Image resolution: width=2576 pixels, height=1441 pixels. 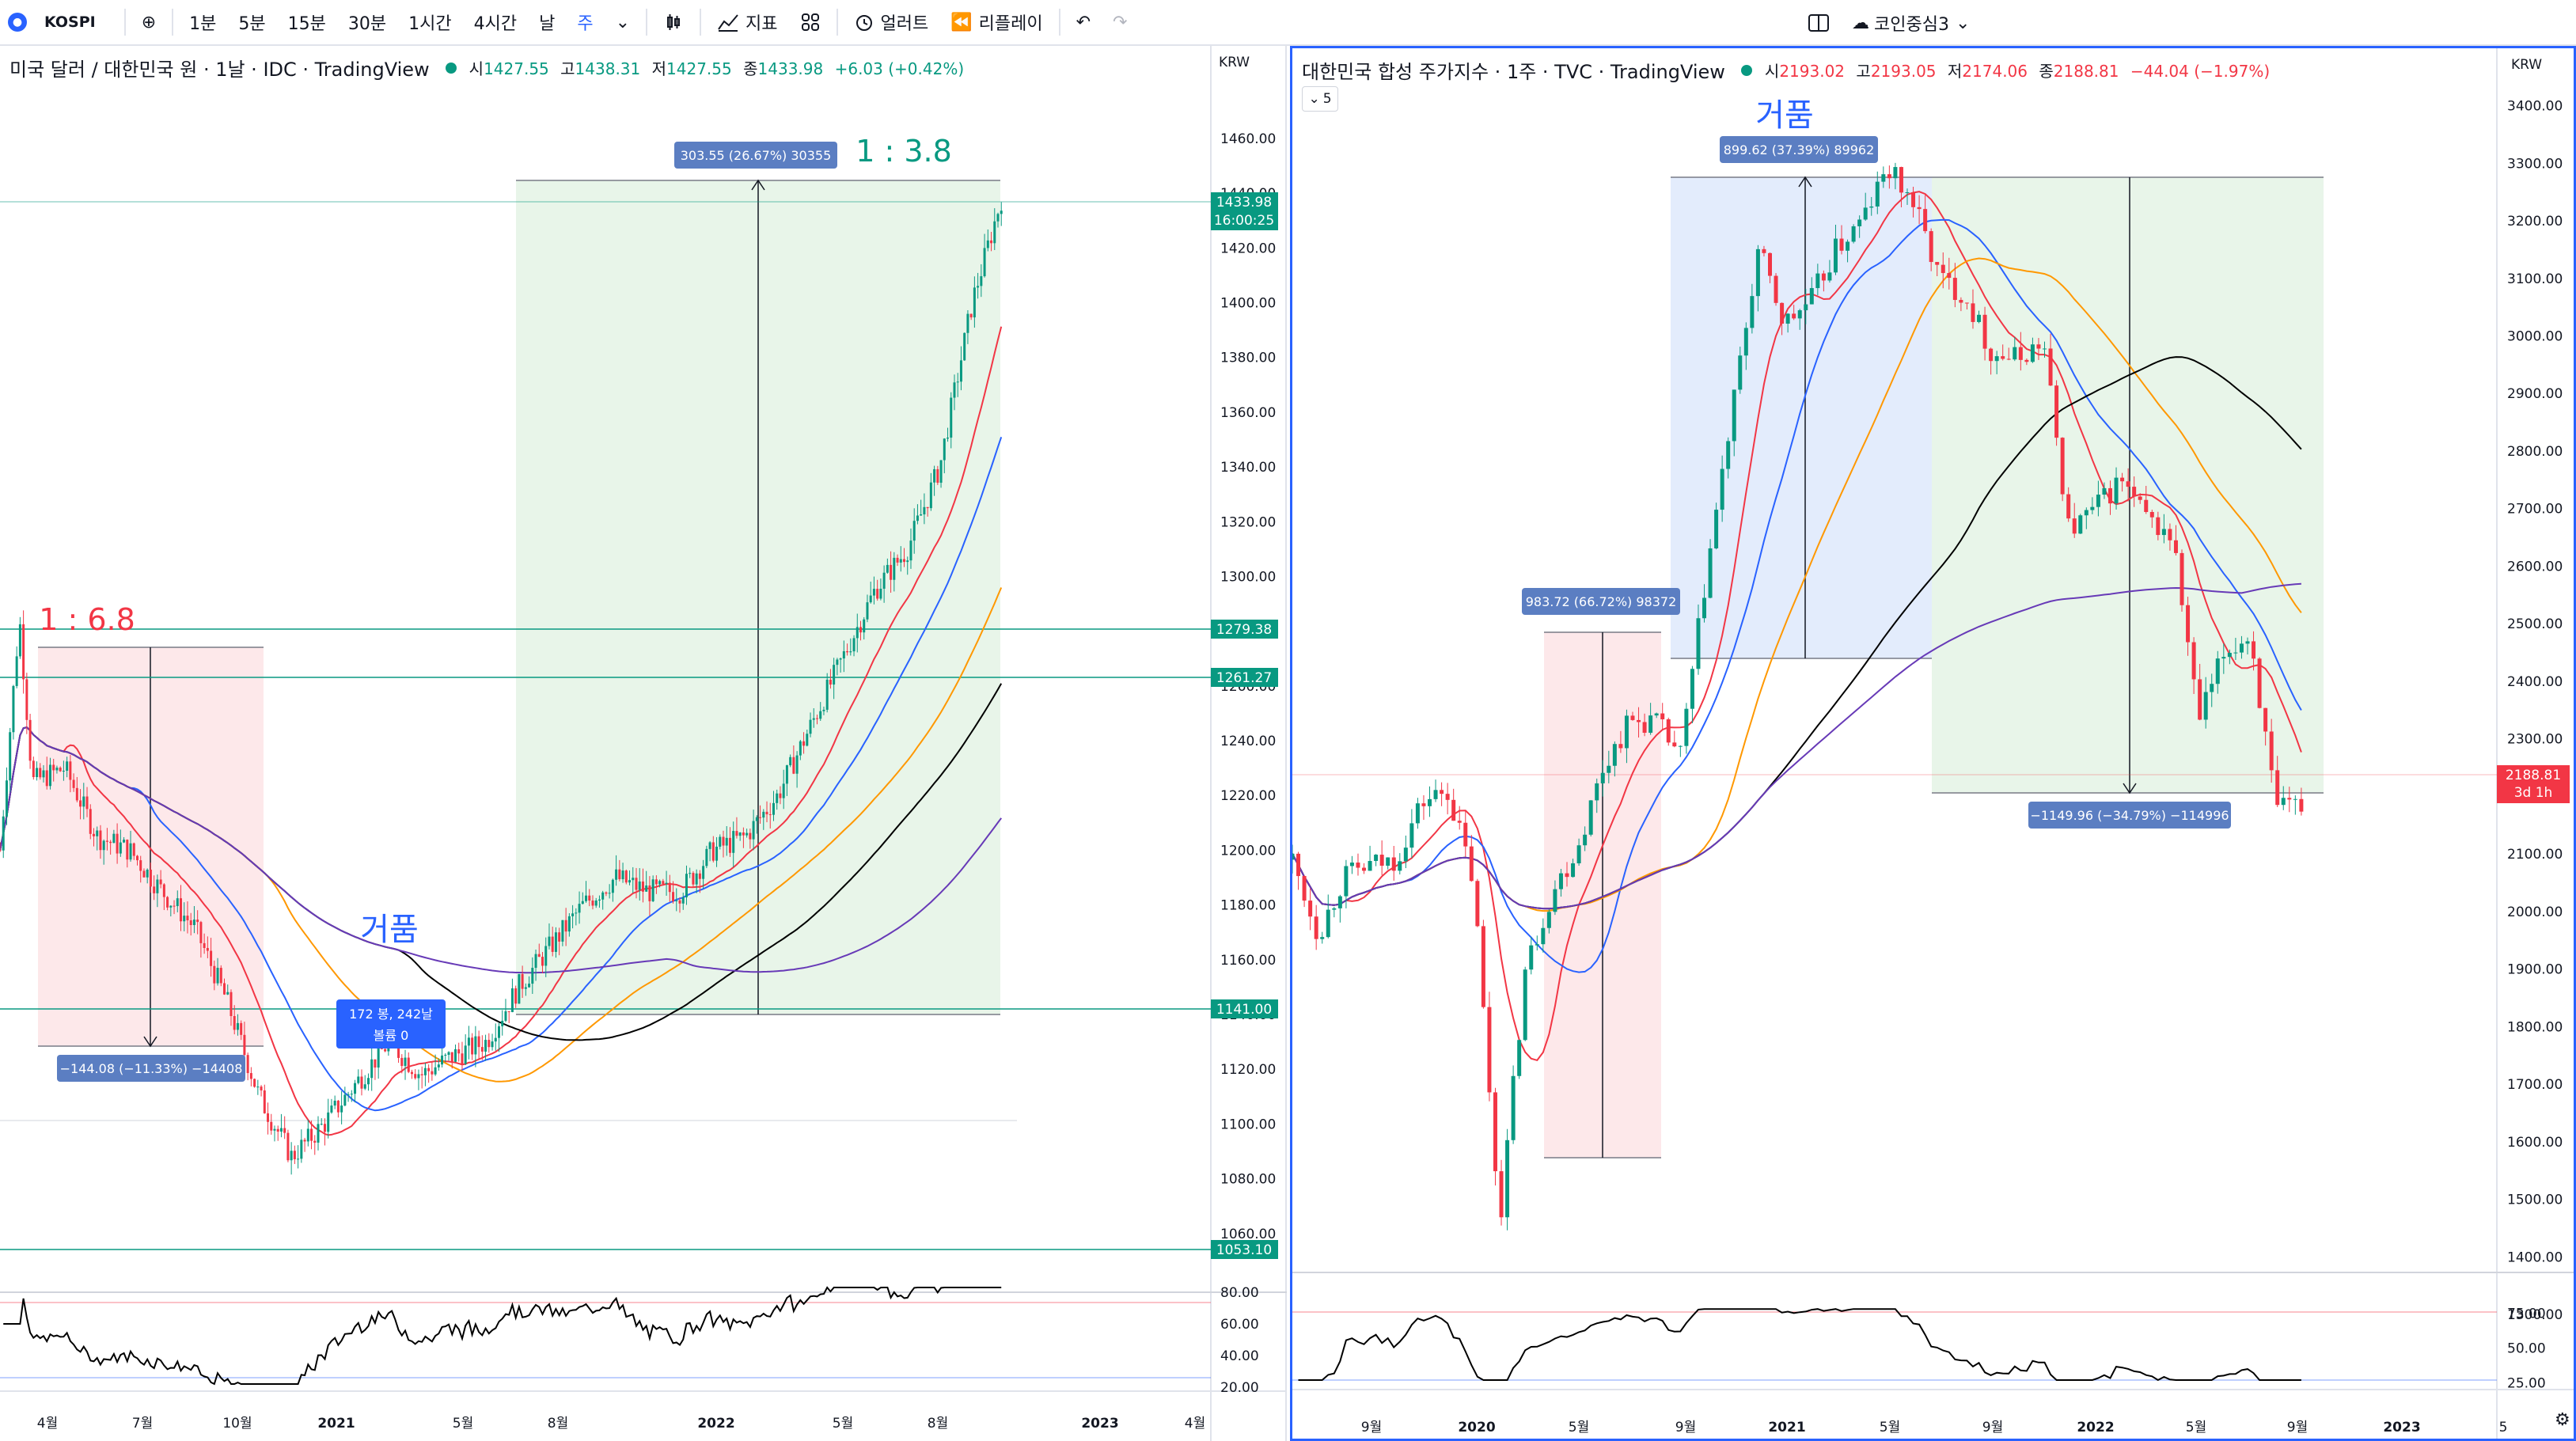 What do you see at coordinates (1911, 23) in the screenshot?
I see `layout-name-button: ☁ 코인중심3 ⌄` at bounding box center [1911, 23].